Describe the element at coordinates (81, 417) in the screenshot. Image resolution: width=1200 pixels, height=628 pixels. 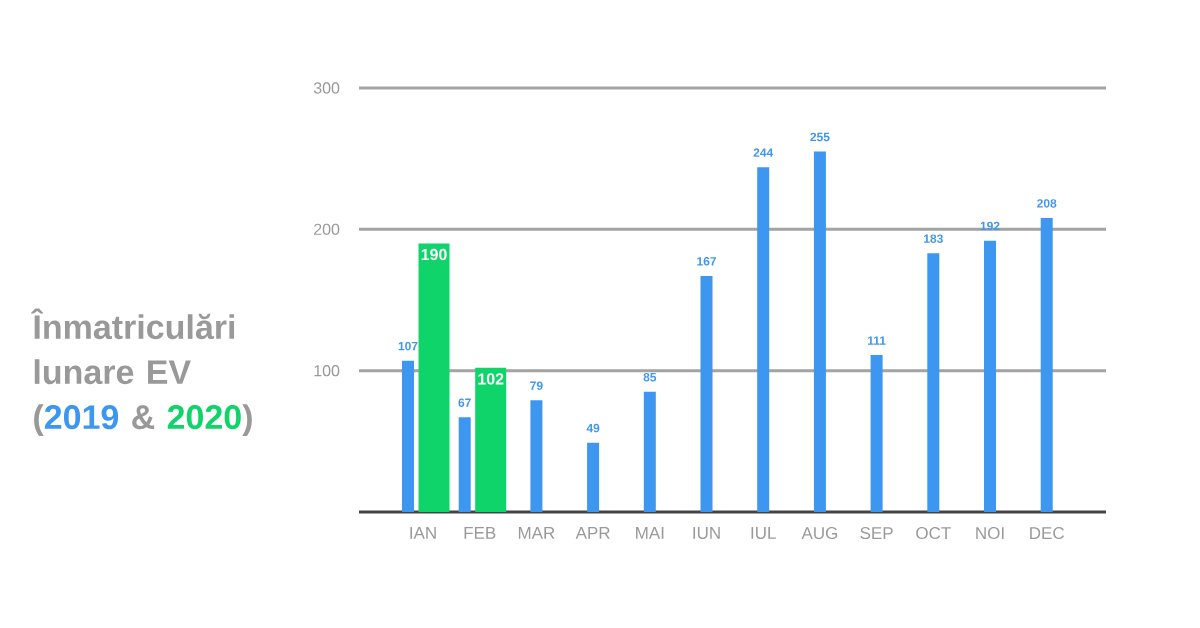
I see `text: 2019` at that location.